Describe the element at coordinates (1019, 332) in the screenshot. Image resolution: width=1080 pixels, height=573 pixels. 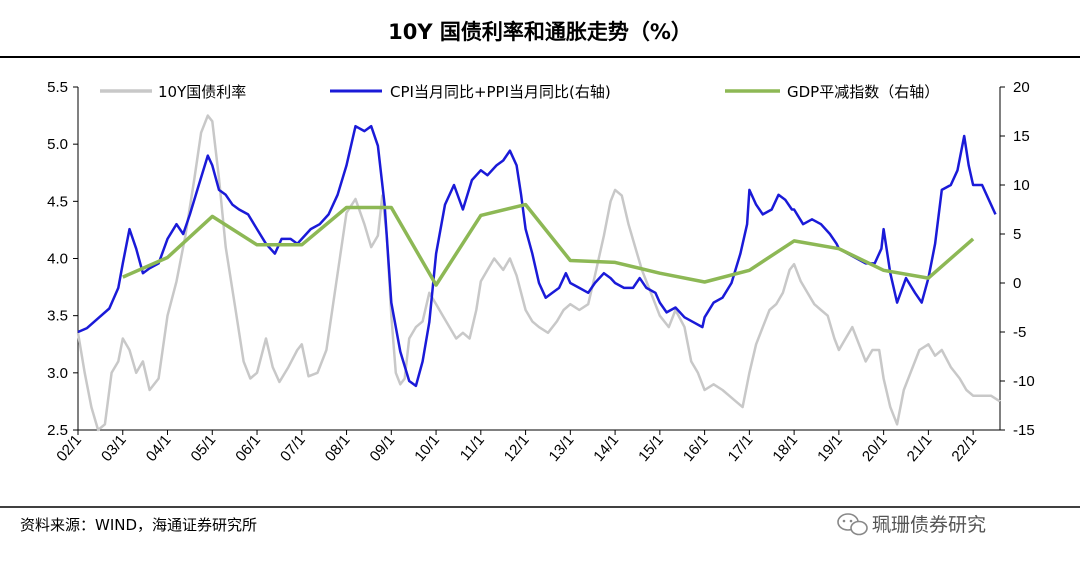
I see `right-tick-label: -5` at that location.